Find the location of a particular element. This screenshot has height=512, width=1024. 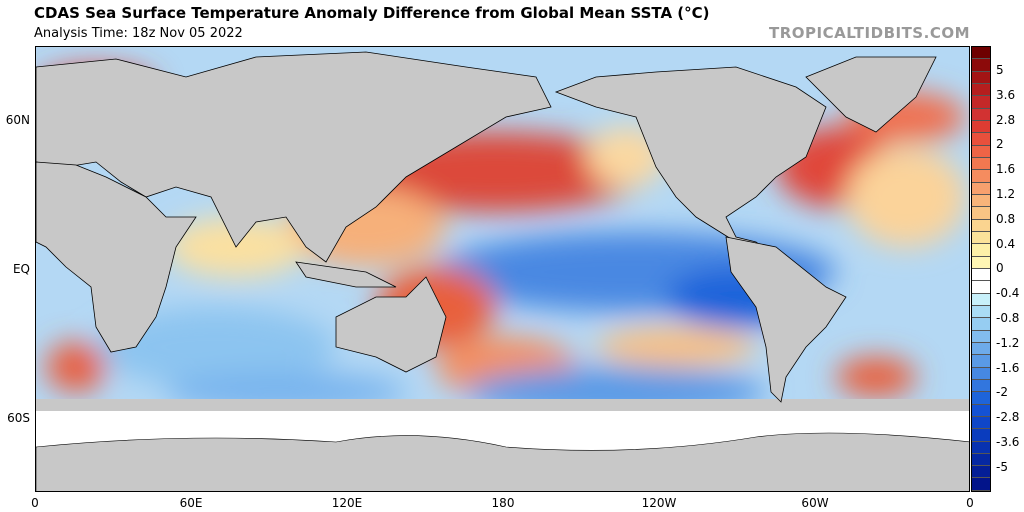

colorbar-label: 2.8 is located at coordinates (1006, 119).